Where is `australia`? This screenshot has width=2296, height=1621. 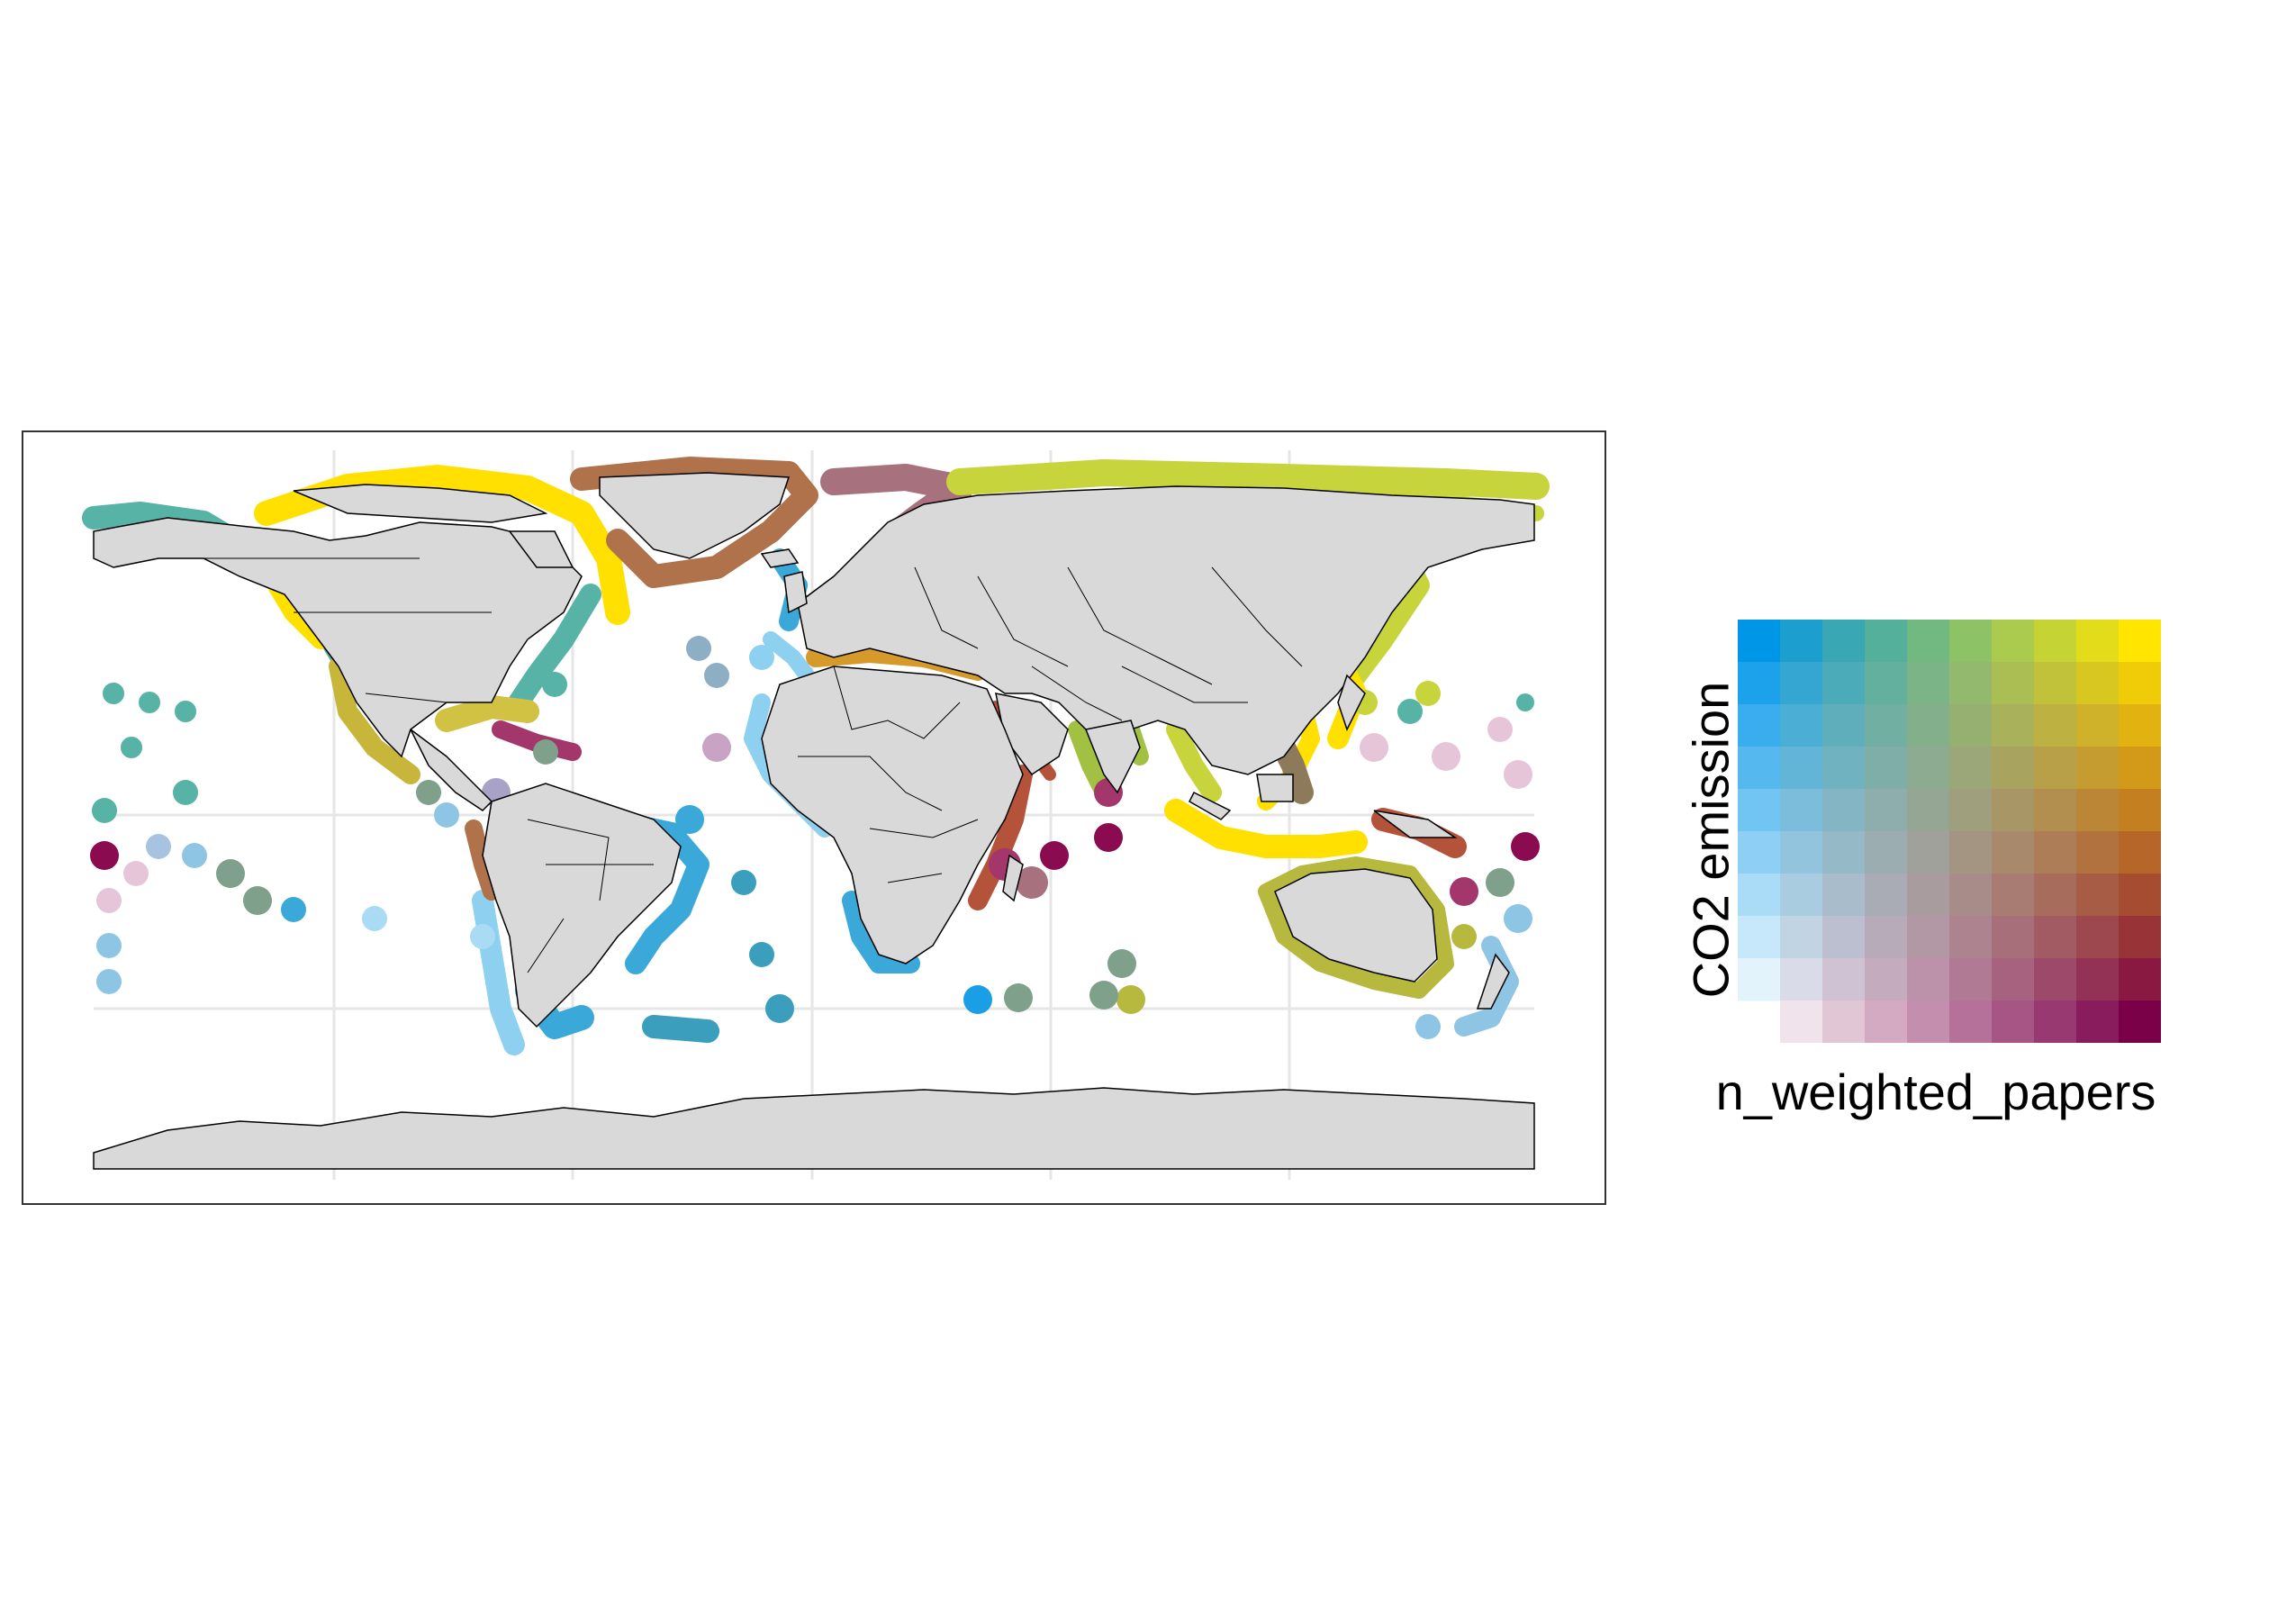
australia is located at coordinates (1356, 925).